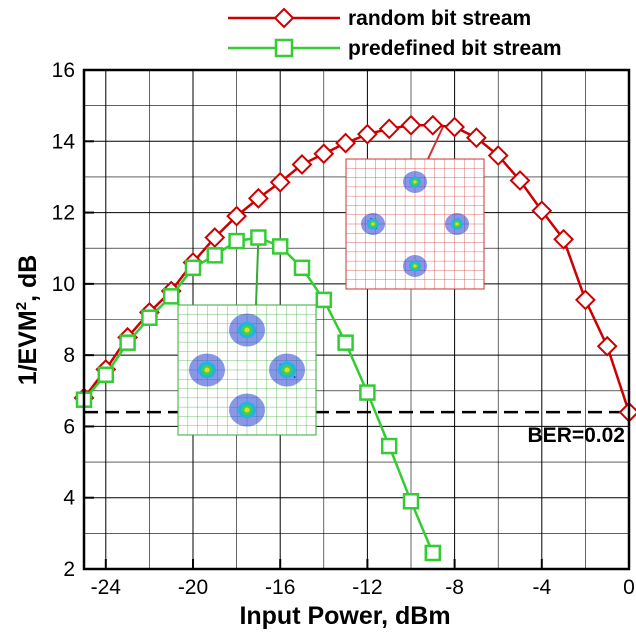 Image resolution: width=636 pixels, height=632 pixels. I want to click on y-axis-title-sup: 2, so click(21, 306).